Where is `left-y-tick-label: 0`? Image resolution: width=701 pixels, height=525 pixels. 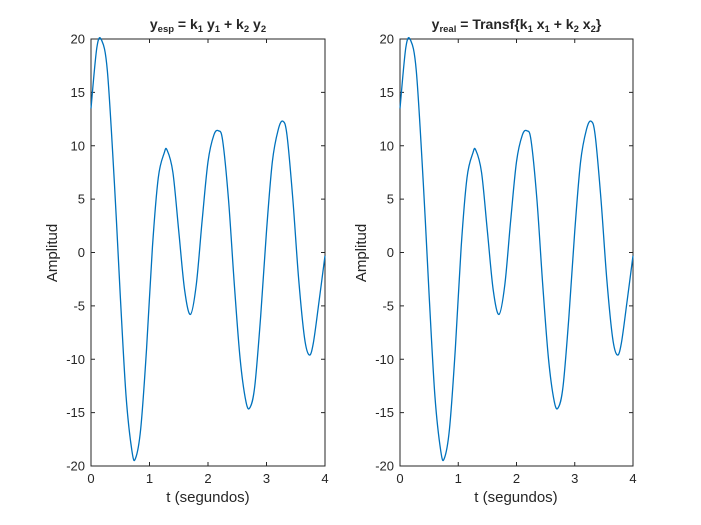 left-y-tick-label: 0 is located at coordinates (81, 252).